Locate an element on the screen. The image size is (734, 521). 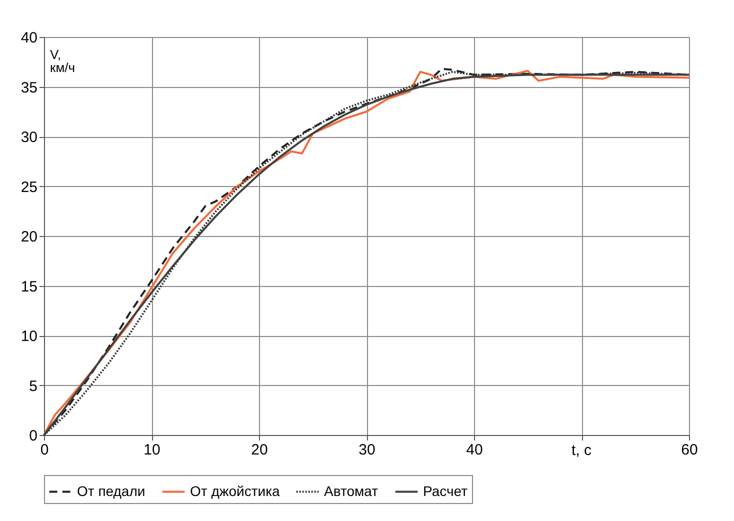
y-tick-label: 40 is located at coordinates (29, 38).